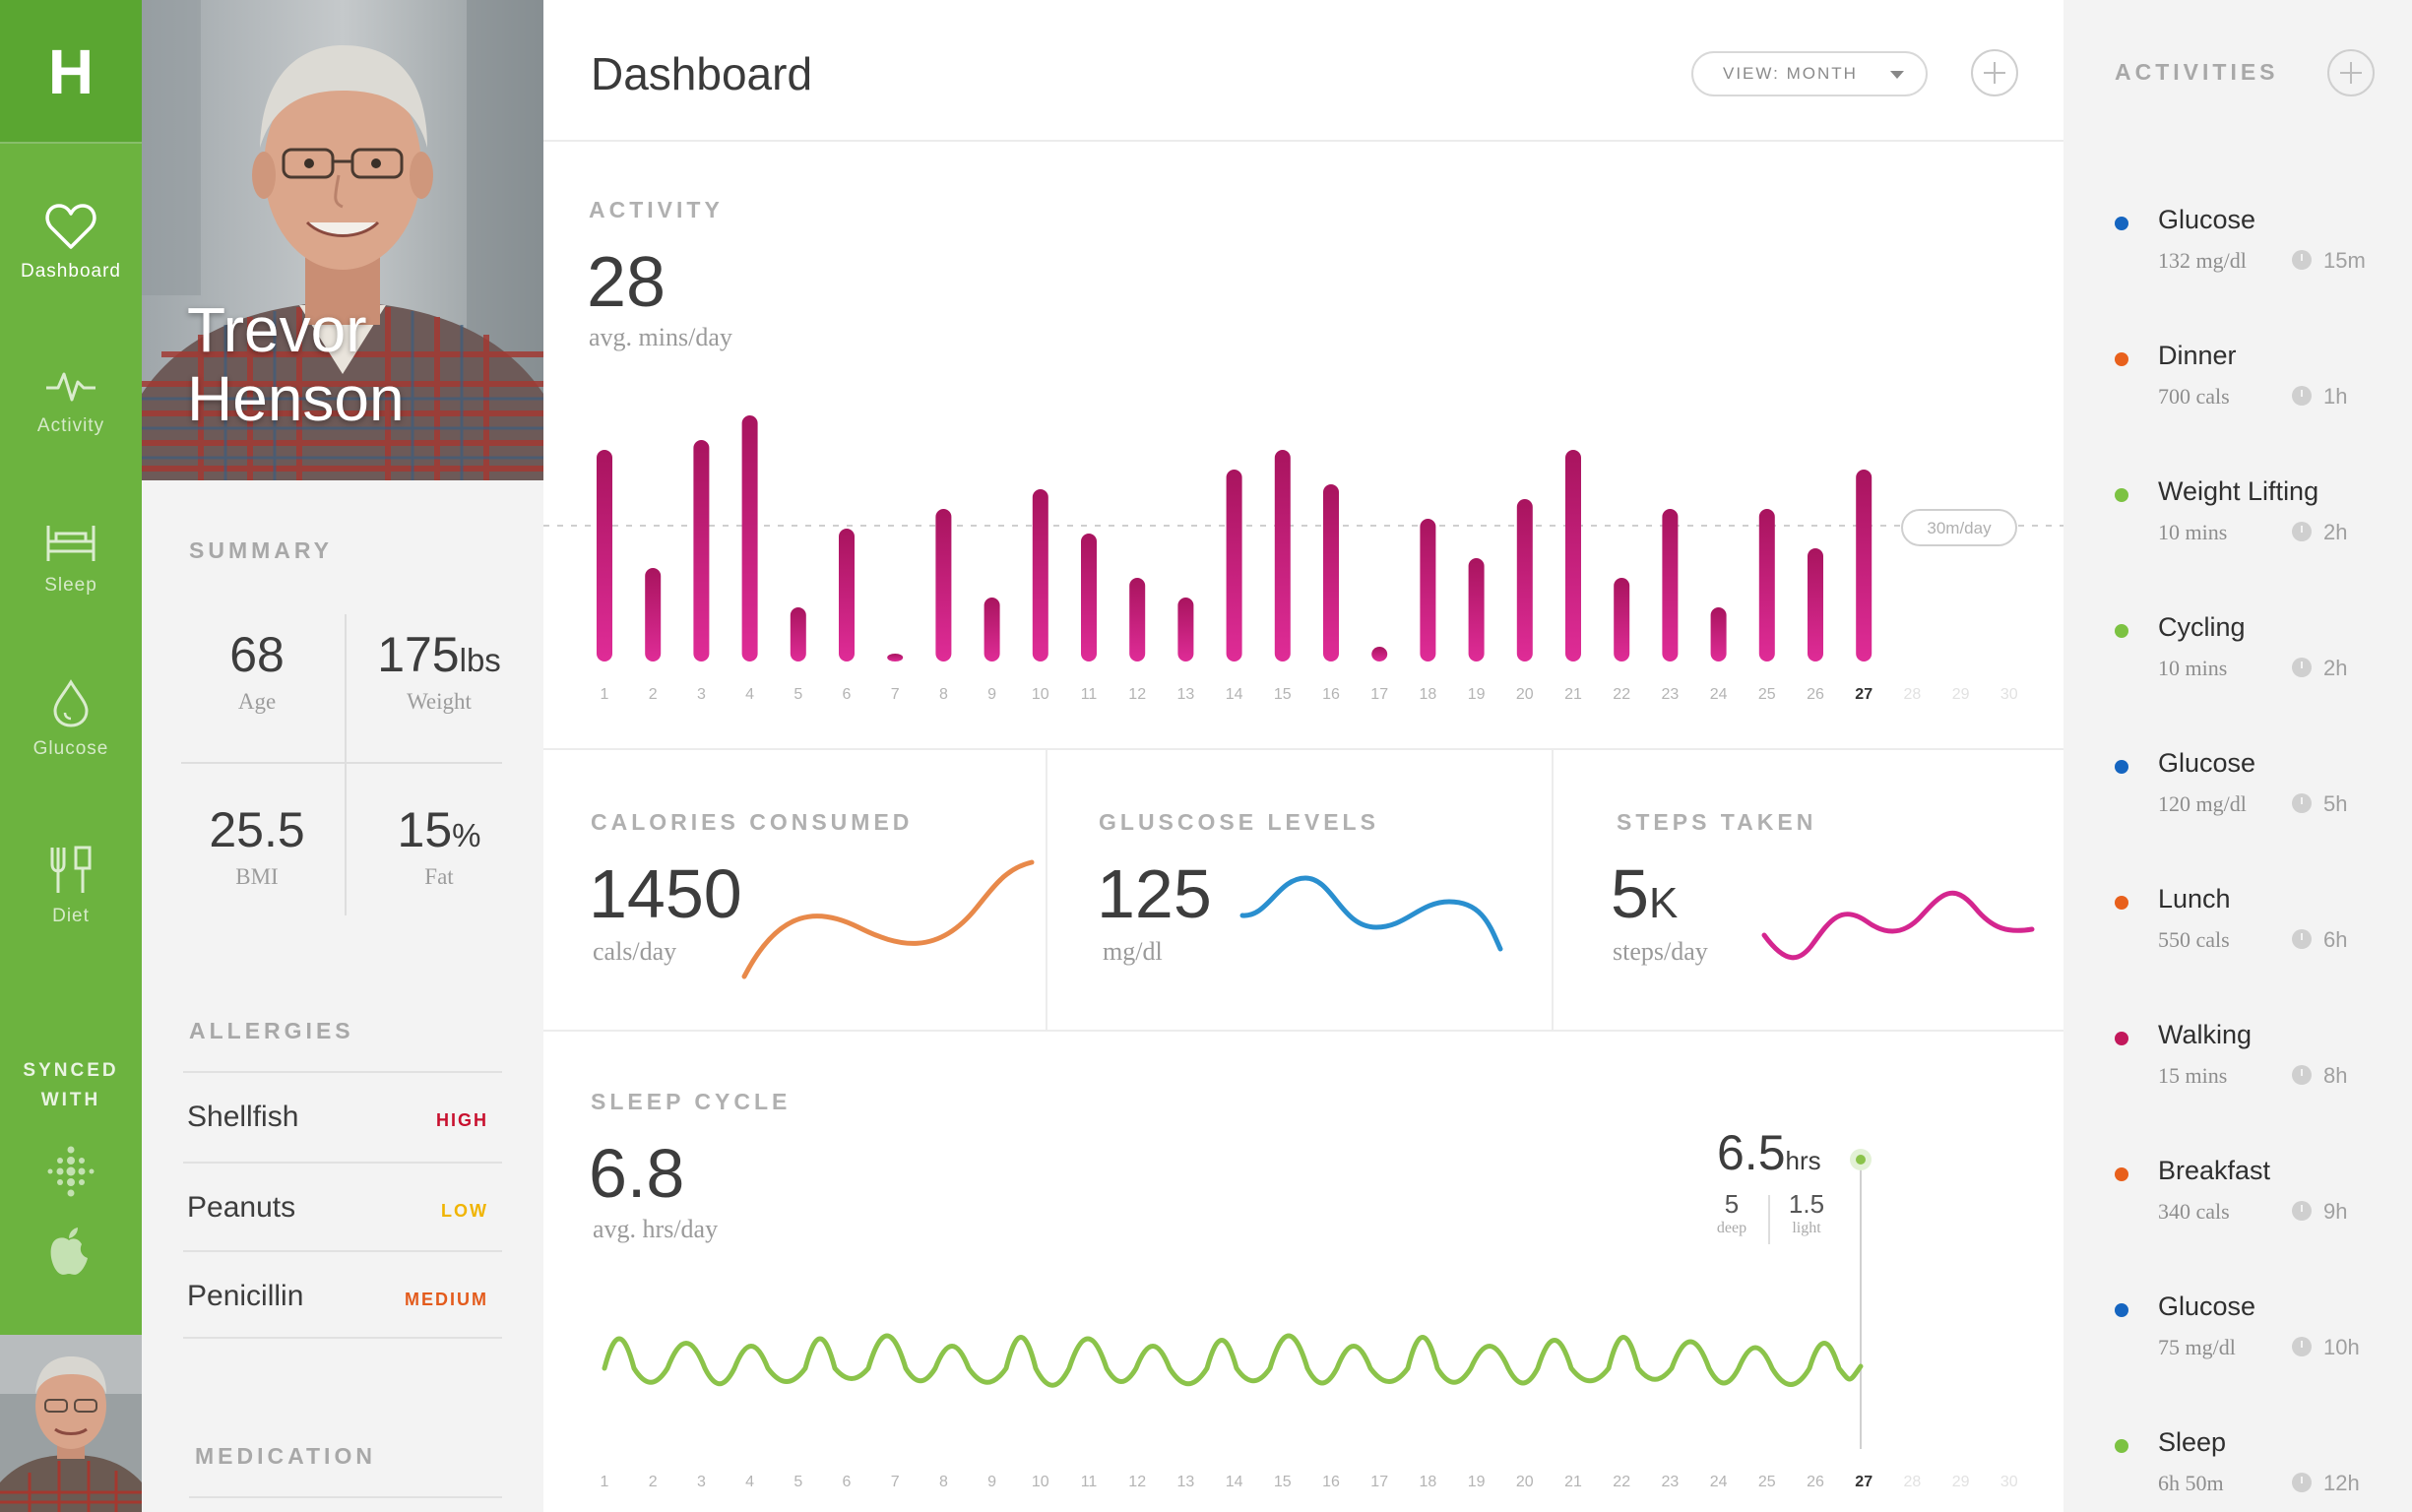 This screenshot has width=2412, height=1512. I want to click on glucose-value: 125, so click(1154, 893).